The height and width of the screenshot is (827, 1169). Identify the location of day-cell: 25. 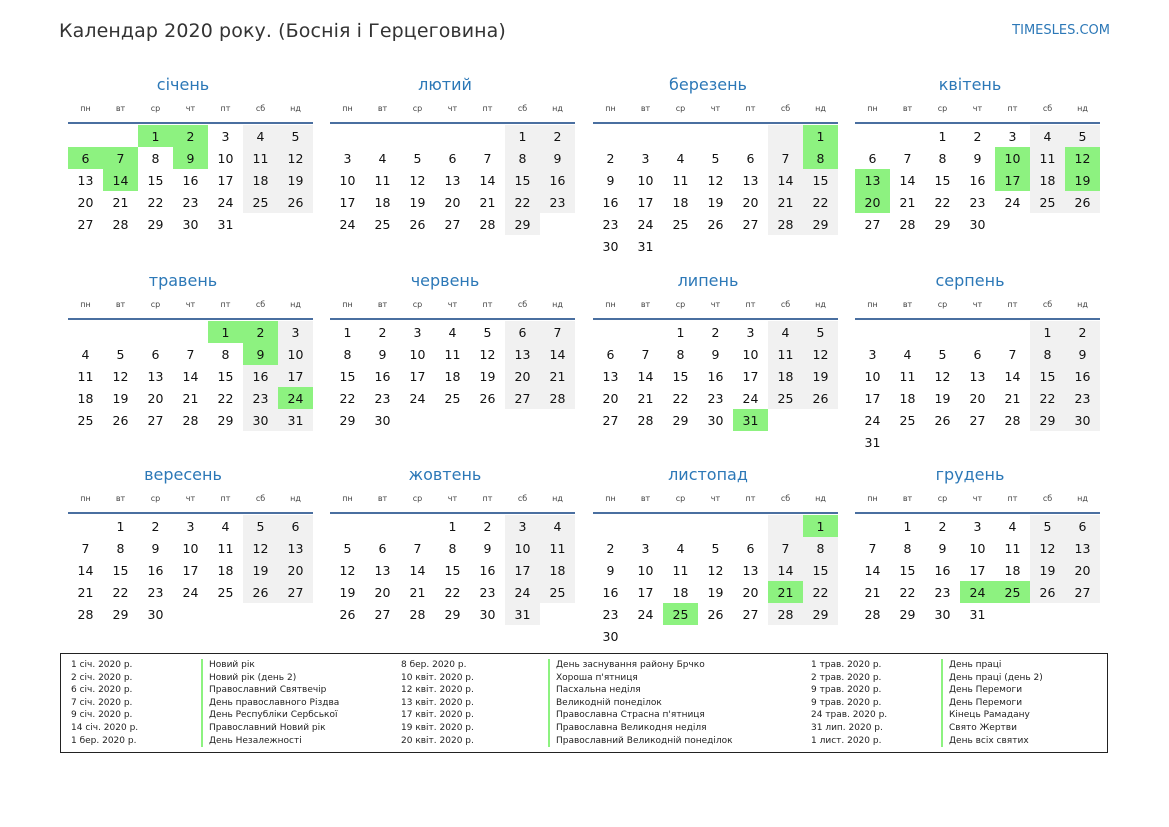
(452, 398).